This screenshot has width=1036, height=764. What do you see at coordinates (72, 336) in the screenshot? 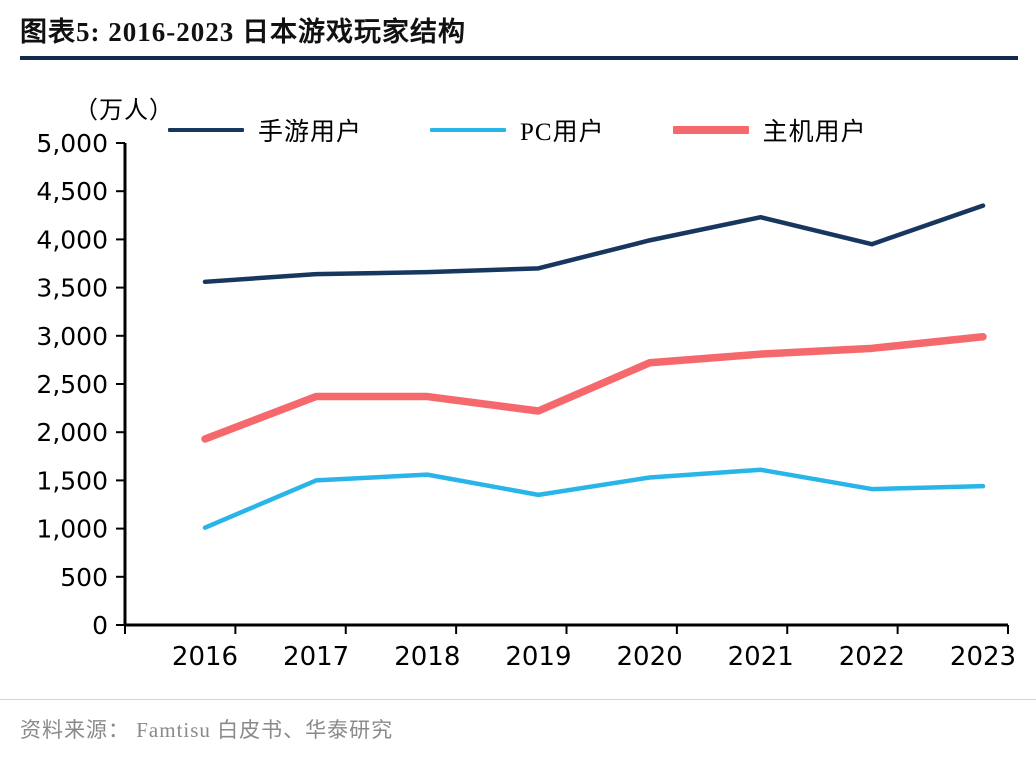
I see `y-tick-label: 3,000` at bounding box center [72, 336].